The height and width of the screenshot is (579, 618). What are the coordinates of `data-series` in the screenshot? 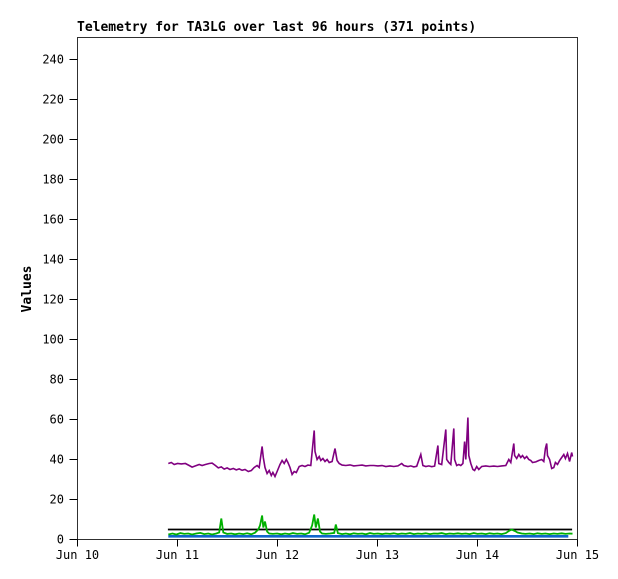 It's located at (370, 477).